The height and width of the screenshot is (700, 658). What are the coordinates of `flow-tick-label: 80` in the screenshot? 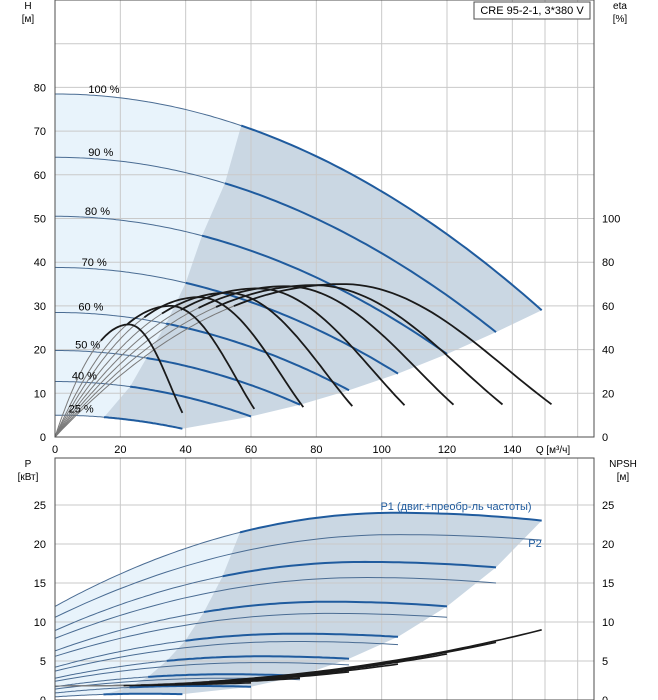 It's located at (316, 450).